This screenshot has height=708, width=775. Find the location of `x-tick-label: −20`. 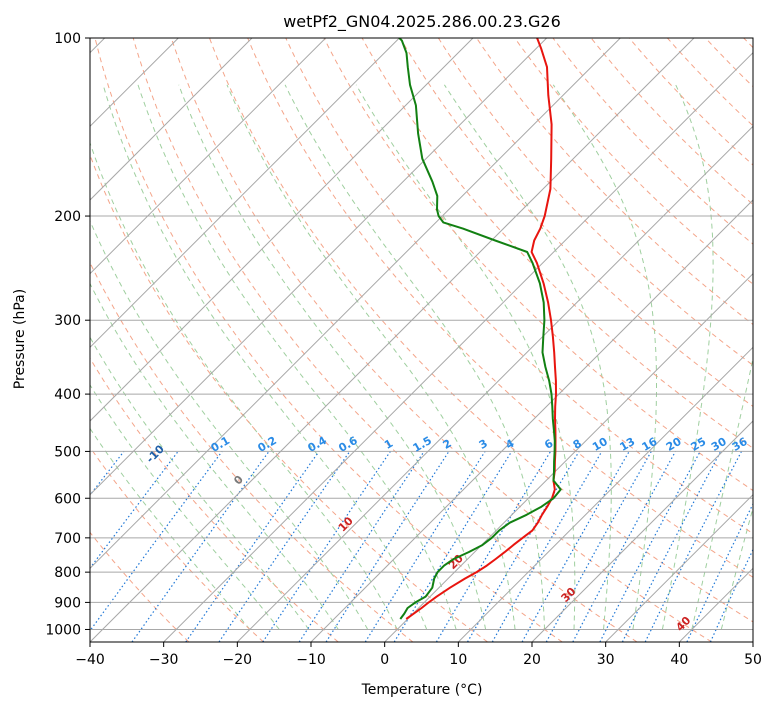

x-tick-label: −20 is located at coordinates (238, 660).